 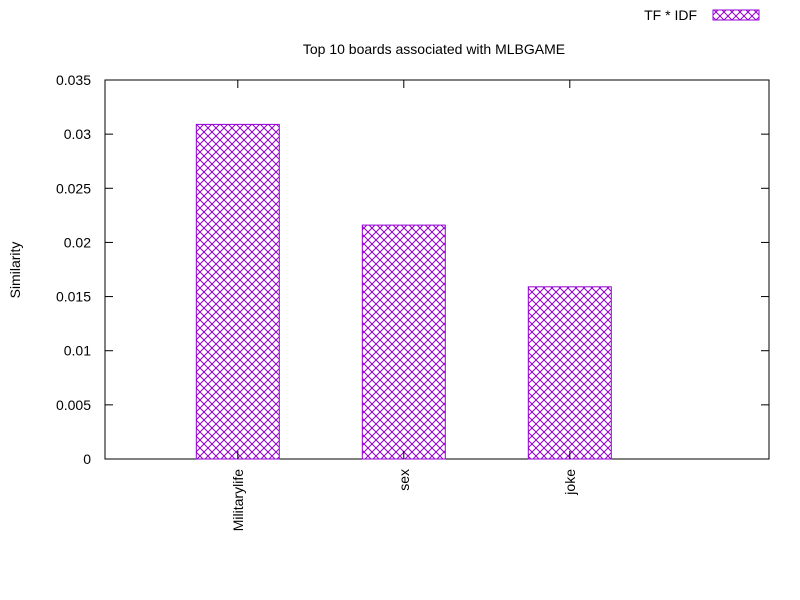 I want to click on y-tick-label: 0.035, so click(x=73, y=80).